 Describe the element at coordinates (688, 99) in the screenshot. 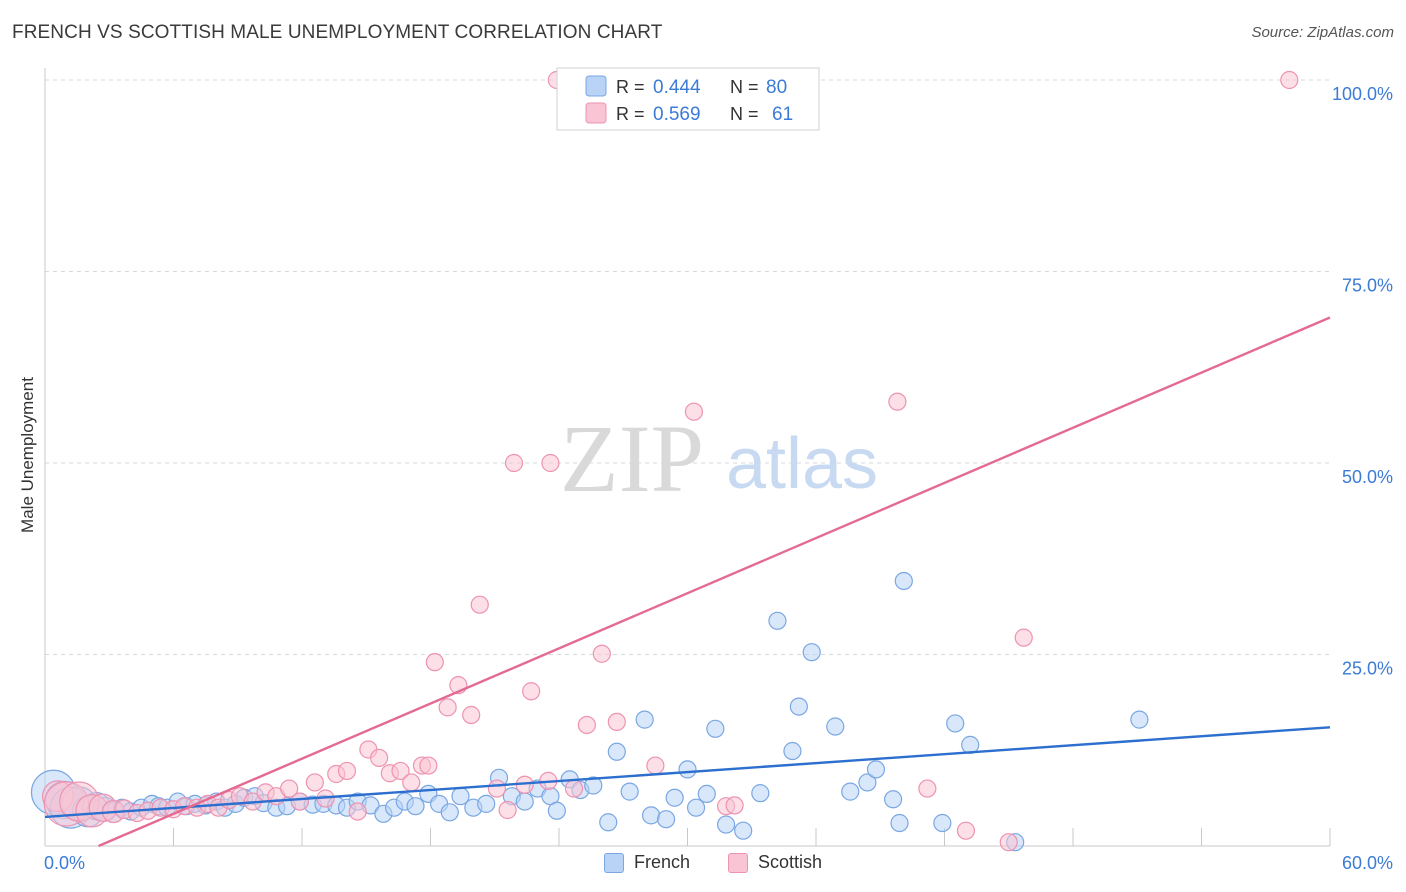

I see `legend-top: R = 0.444 N = 80 R = 0.569 N = 61` at that location.